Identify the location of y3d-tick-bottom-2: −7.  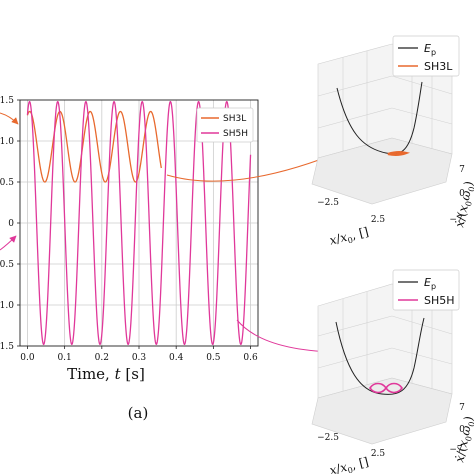
(456, 450).